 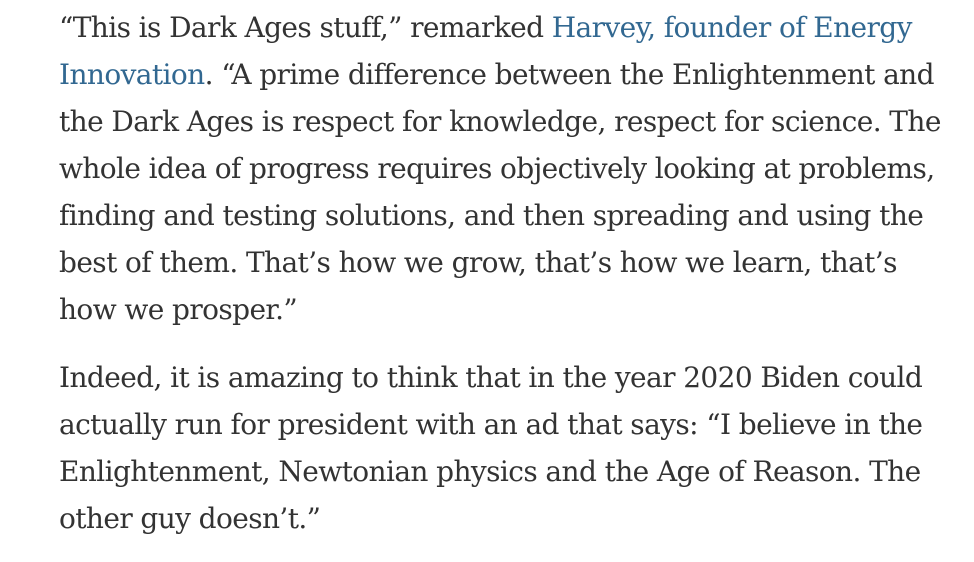 What do you see at coordinates (485, 51) in the screenshot?
I see `harvey-energy-innovation-link: Harvey, founder of Energy Innovation` at bounding box center [485, 51].